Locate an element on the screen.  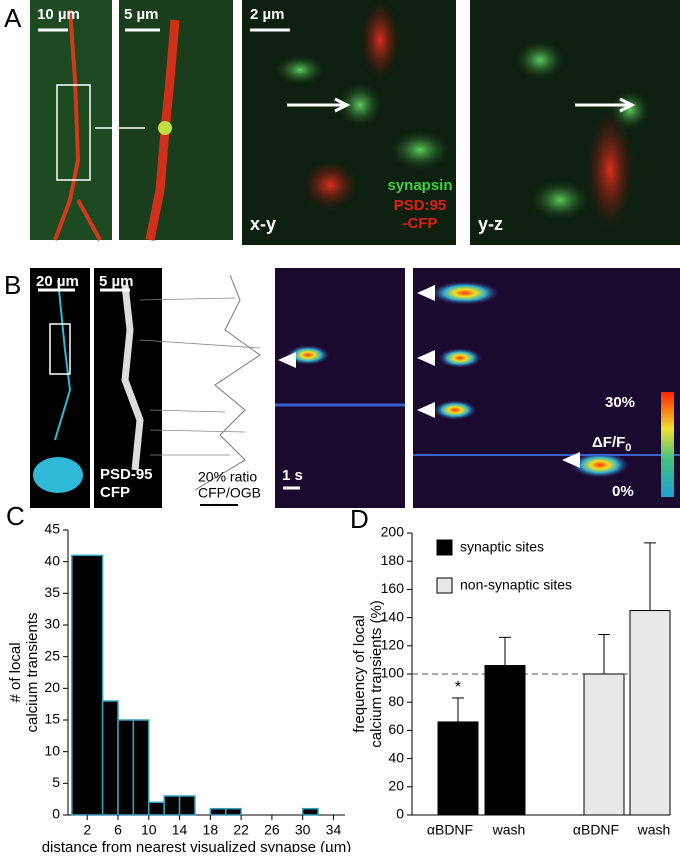
legend-text: -CFP is located at coordinates (420, 223).